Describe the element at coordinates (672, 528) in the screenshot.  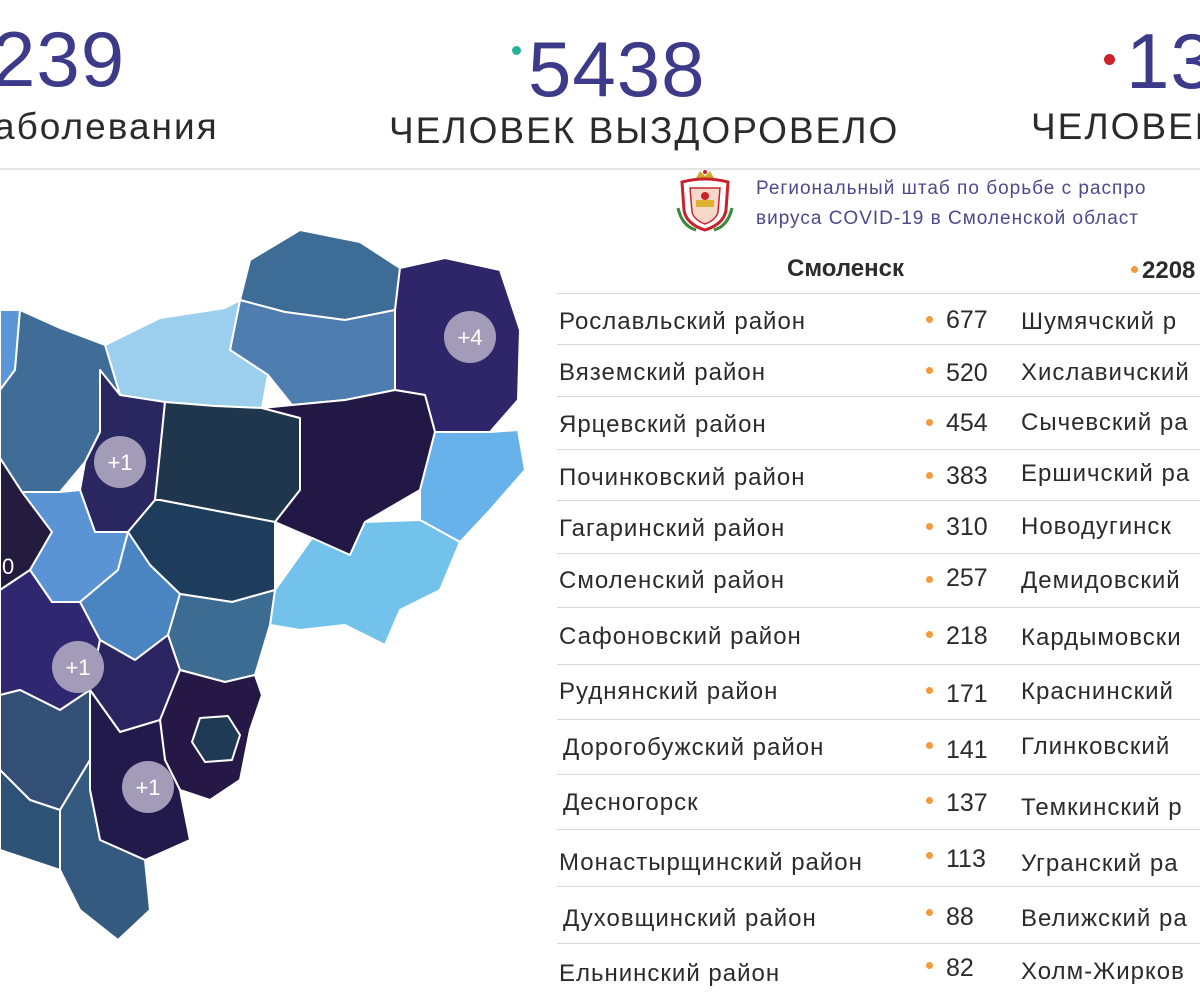
I see `district-name: Гагаринский район` at that location.